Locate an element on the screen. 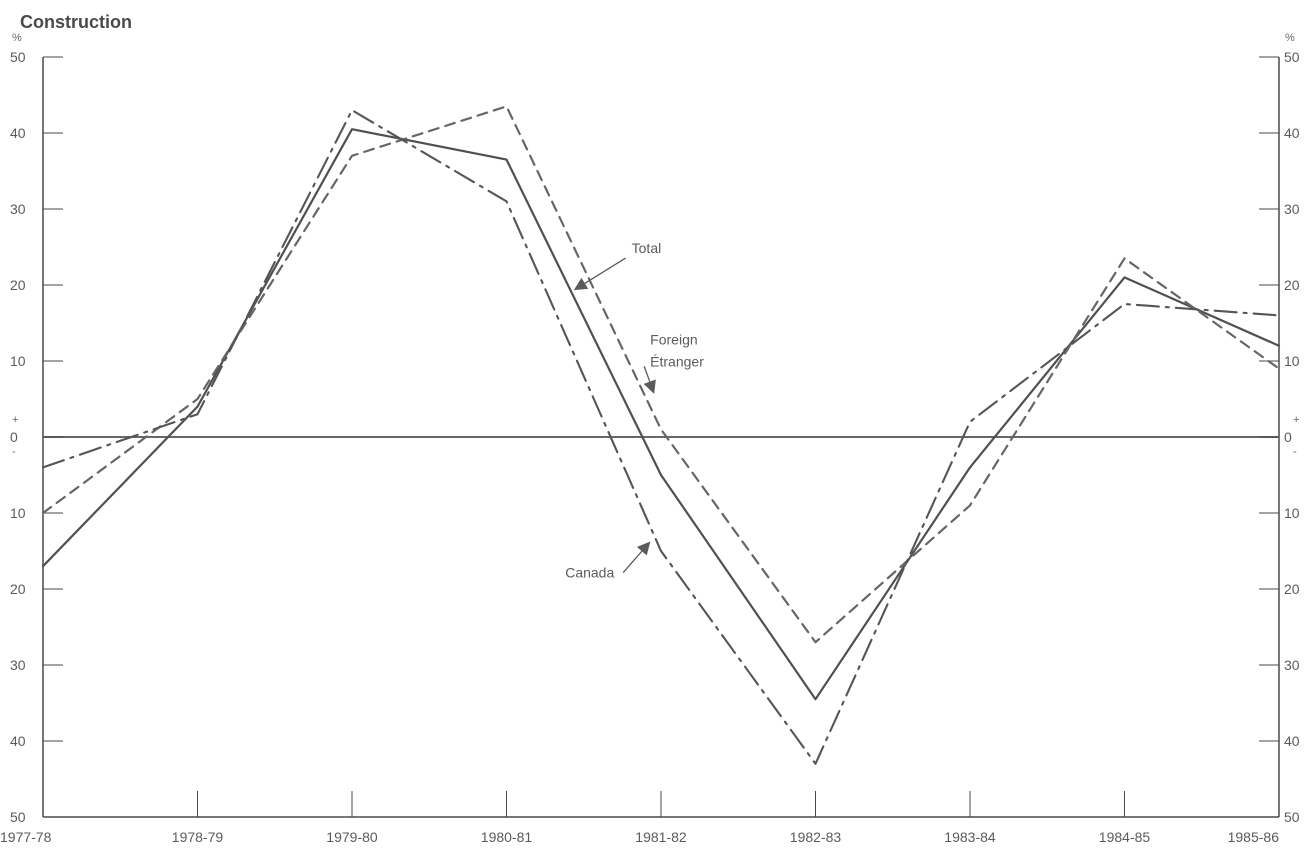  right-negative-sign: - is located at coordinates (1295, 452).